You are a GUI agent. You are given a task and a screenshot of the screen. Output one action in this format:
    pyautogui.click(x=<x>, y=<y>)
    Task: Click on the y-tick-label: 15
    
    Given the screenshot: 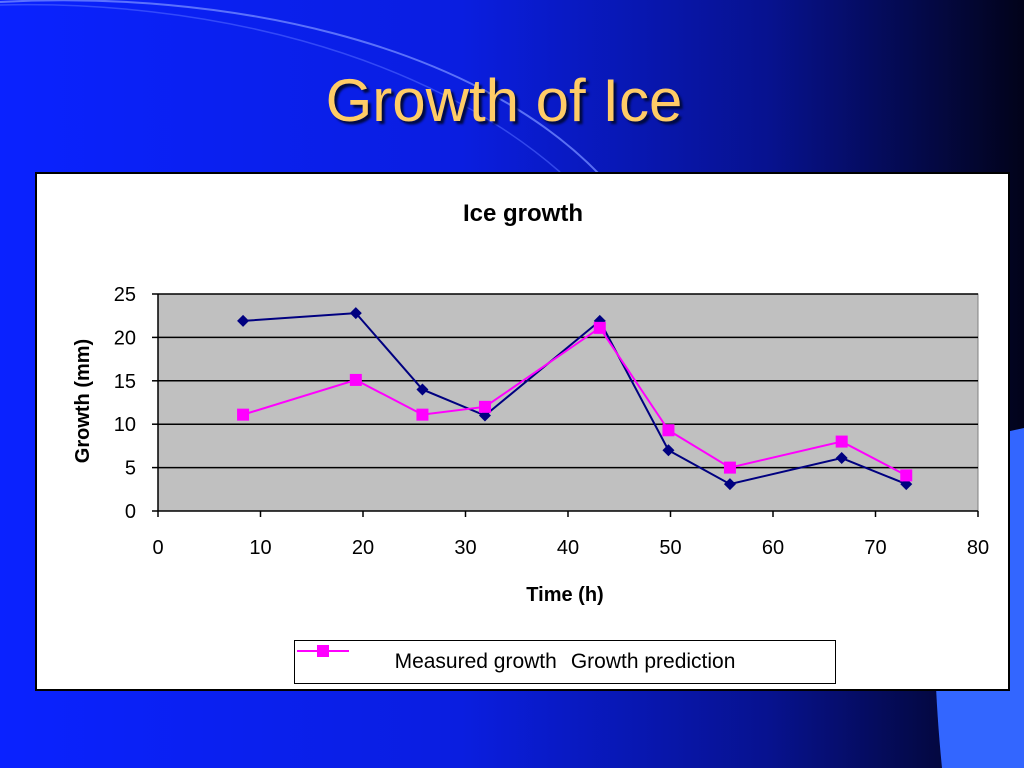 What is the action you would take?
    pyautogui.click(x=125, y=382)
    